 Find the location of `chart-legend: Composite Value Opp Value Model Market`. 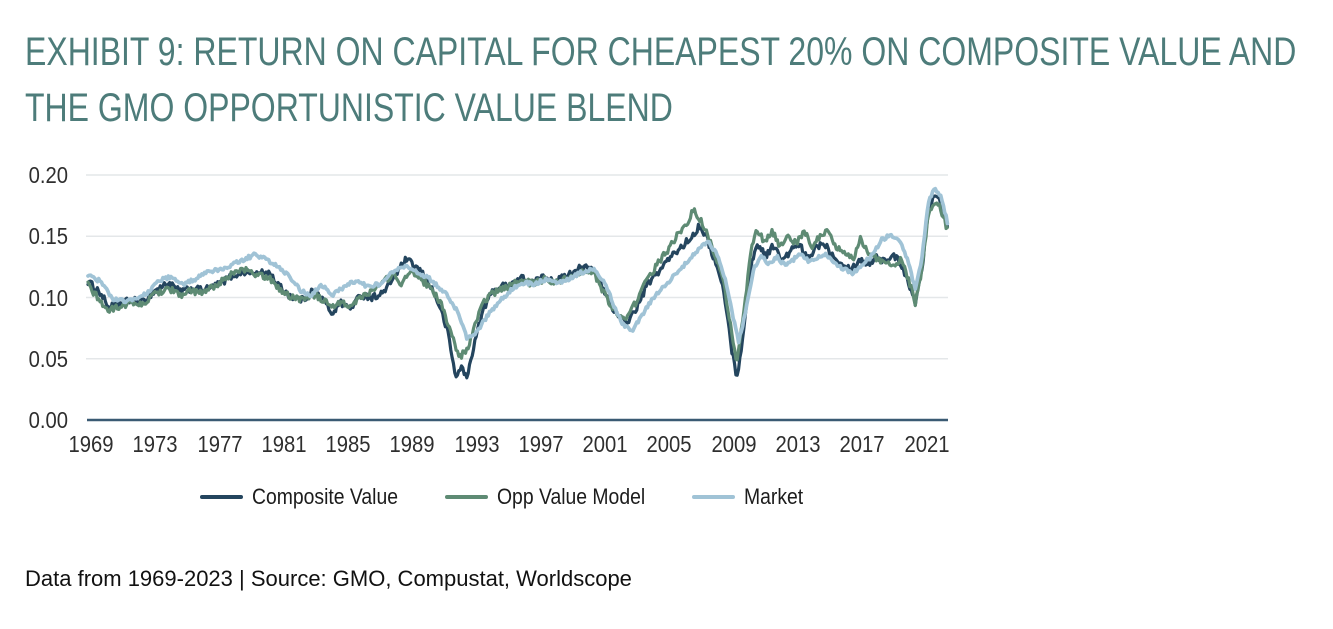

chart-legend: Composite Value Opp Value Model Market is located at coordinates (506, 497).